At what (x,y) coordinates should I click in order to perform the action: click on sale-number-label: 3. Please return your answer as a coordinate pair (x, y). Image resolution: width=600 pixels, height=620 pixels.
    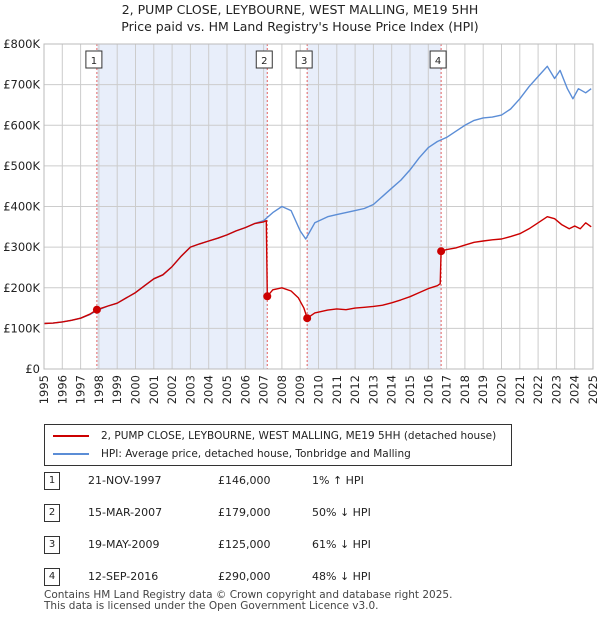
    Looking at the image, I should click on (304, 61).